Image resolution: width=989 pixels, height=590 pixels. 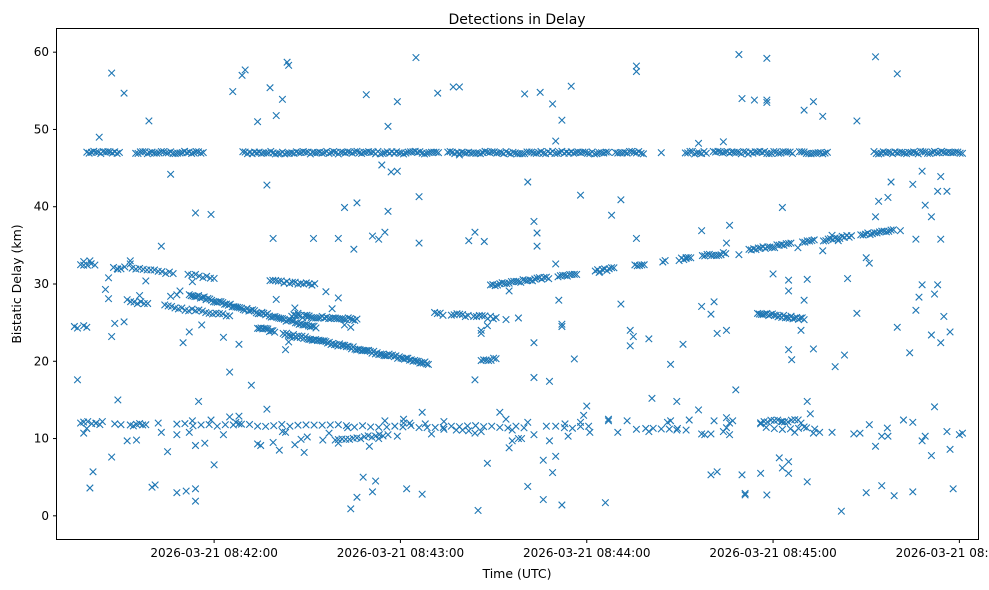 What do you see at coordinates (45, 516) in the screenshot?
I see `y-tick-label: 0` at bounding box center [45, 516].